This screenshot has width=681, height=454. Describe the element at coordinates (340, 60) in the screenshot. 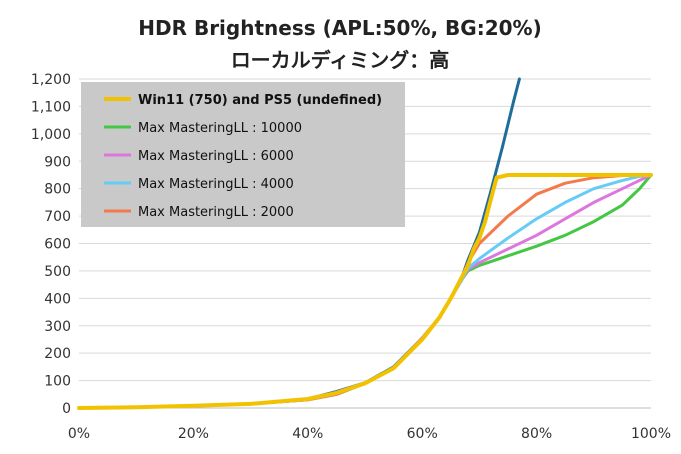

I see `chart-subtitle: ローカルディミング：高` at that location.